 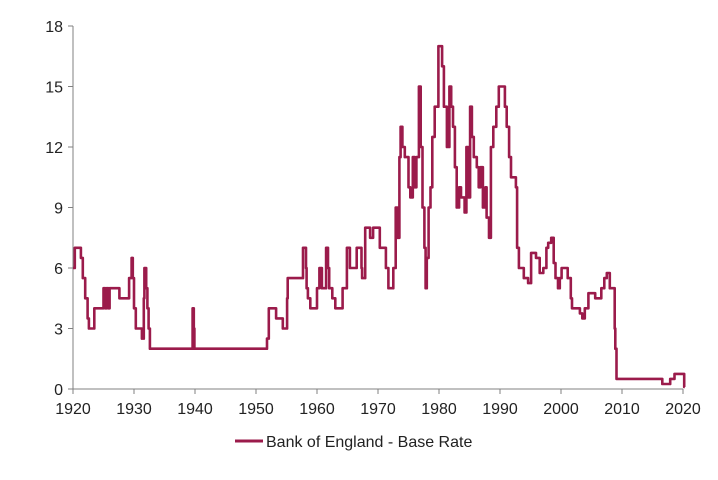 What do you see at coordinates (54, 27) in the screenshot?
I see `y-tick-label: 18` at bounding box center [54, 27].